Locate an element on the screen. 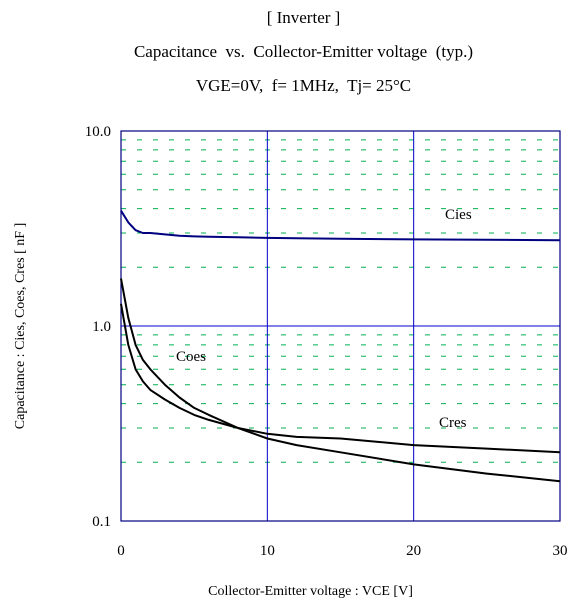  series-label-cres: Cres is located at coordinates (453, 423).